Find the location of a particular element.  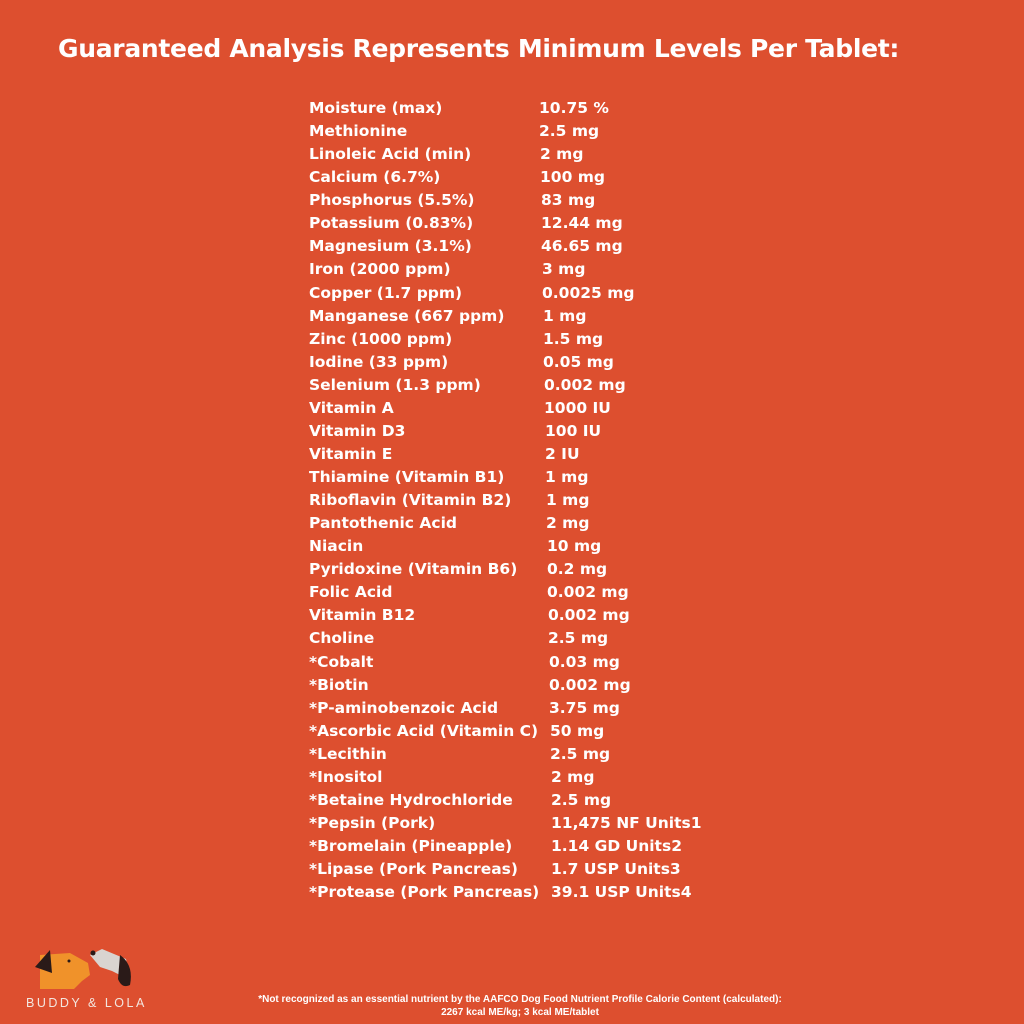

table-row: Pantothenic Acid 2 mg is located at coordinates (449, 523).